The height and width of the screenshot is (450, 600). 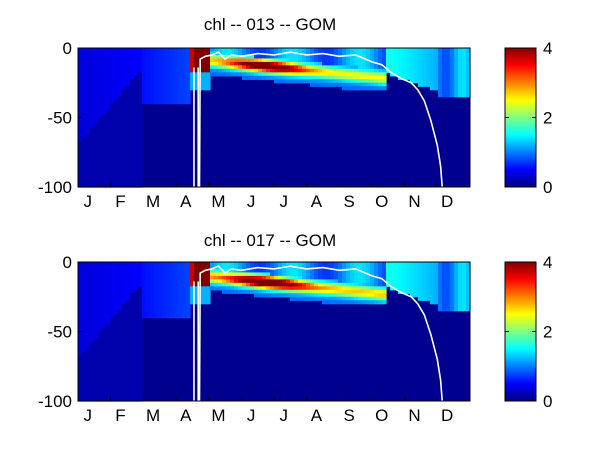 What do you see at coordinates (348, 415) in the screenshot?
I see `x-tick-label: S` at bounding box center [348, 415].